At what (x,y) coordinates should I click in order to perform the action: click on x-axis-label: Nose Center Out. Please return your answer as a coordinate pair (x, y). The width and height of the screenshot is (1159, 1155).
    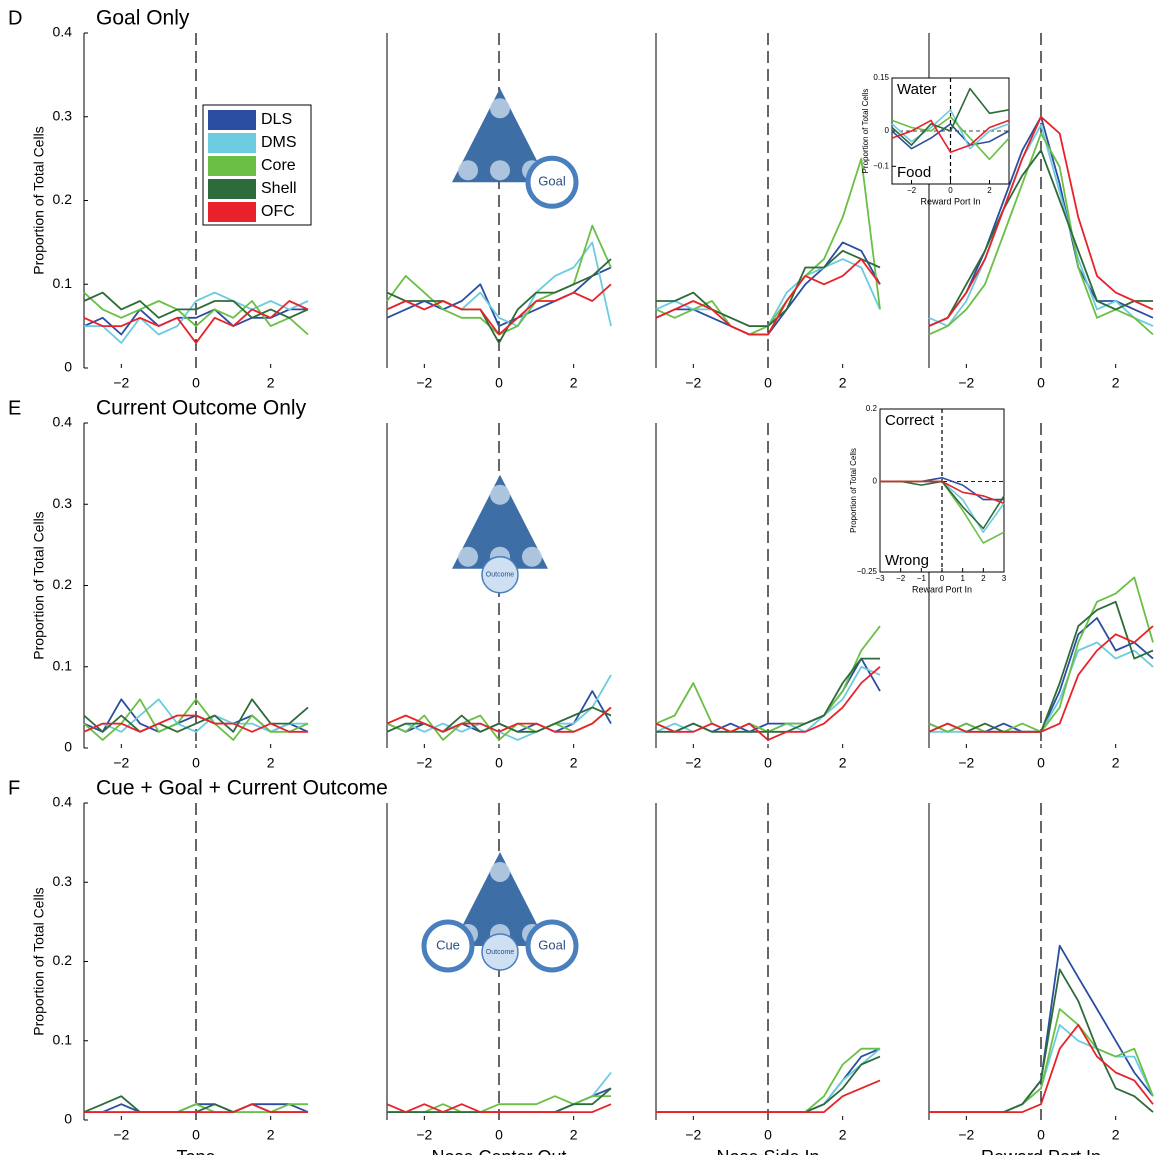
    Looking at the image, I should click on (498, 1151).